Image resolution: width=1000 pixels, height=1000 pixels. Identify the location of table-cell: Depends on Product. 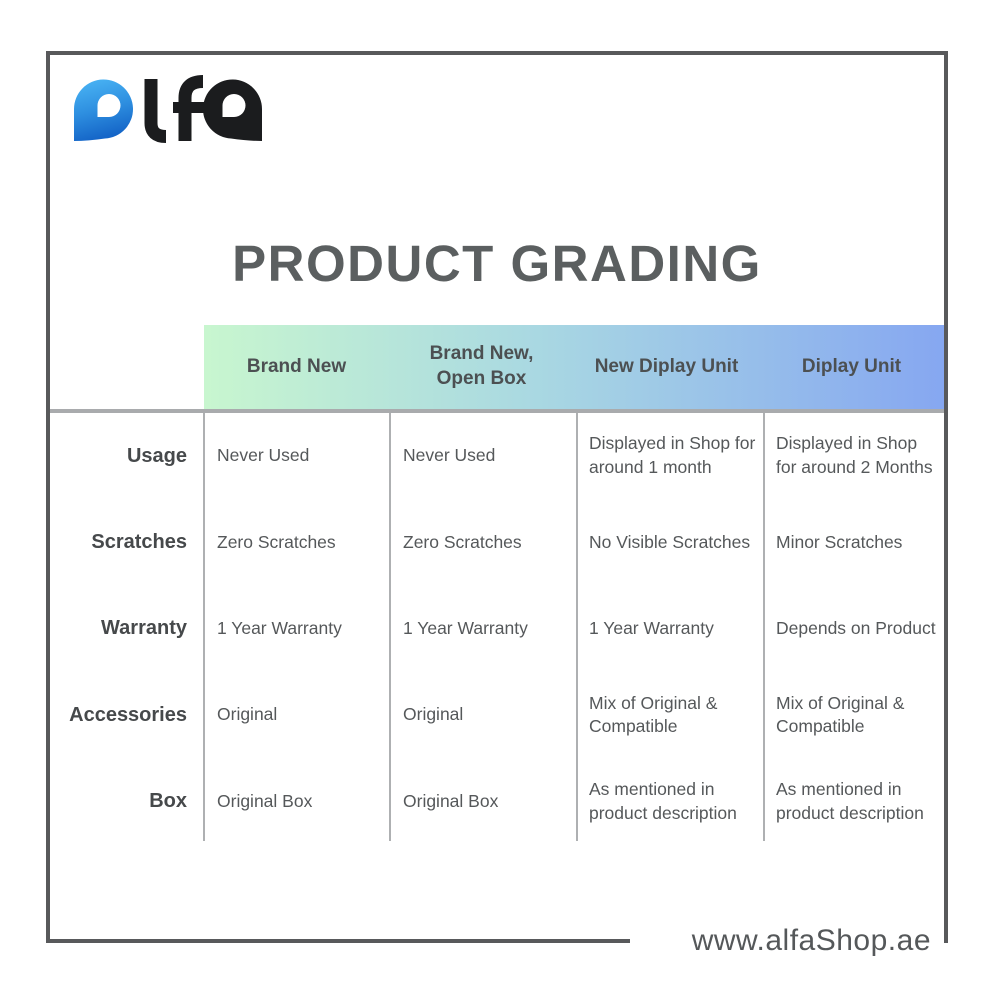
(856, 628).